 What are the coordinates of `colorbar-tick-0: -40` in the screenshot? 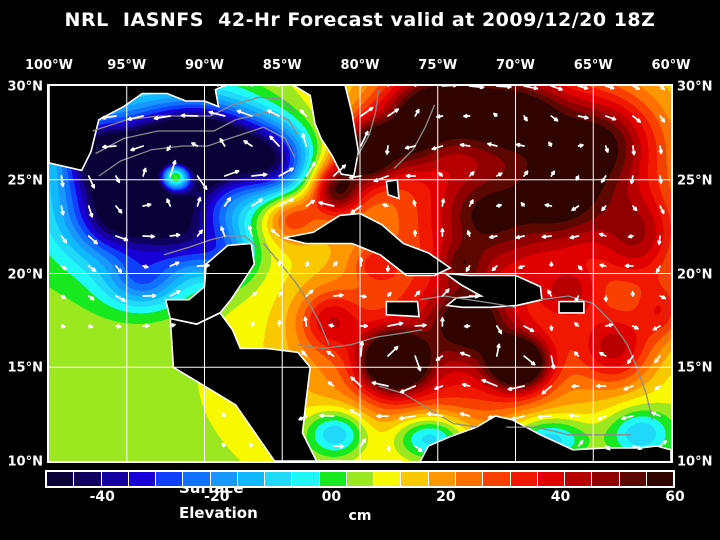 It's located at (102, 497).